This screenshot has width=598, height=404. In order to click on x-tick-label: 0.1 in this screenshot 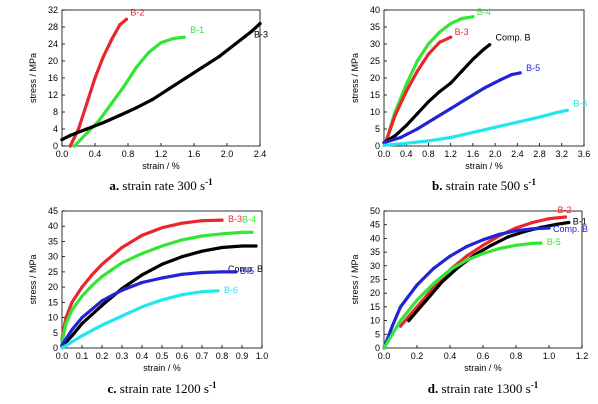, I will do `click(82, 356)`.